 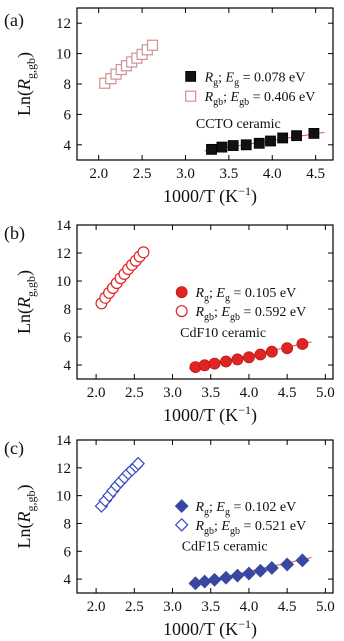 What do you see at coordinates (223, 333) in the screenshot?
I see `sample-label: CdF10 ceramic` at bounding box center [223, 333].